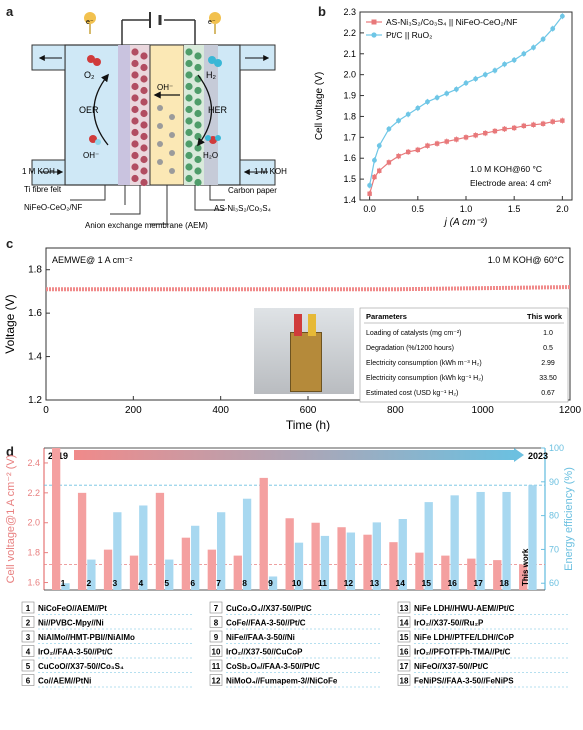 Image resolution: width=583 pixels, height=730 pixels. I want to click on ti-felt-label: Ti fibre felt, so click(43, 189).